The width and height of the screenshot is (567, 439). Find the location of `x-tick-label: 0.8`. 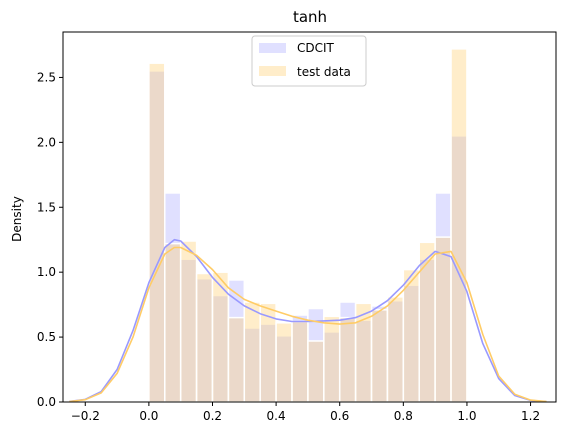

x-tick-label: 0.8 is located at coordinates (403, 416).